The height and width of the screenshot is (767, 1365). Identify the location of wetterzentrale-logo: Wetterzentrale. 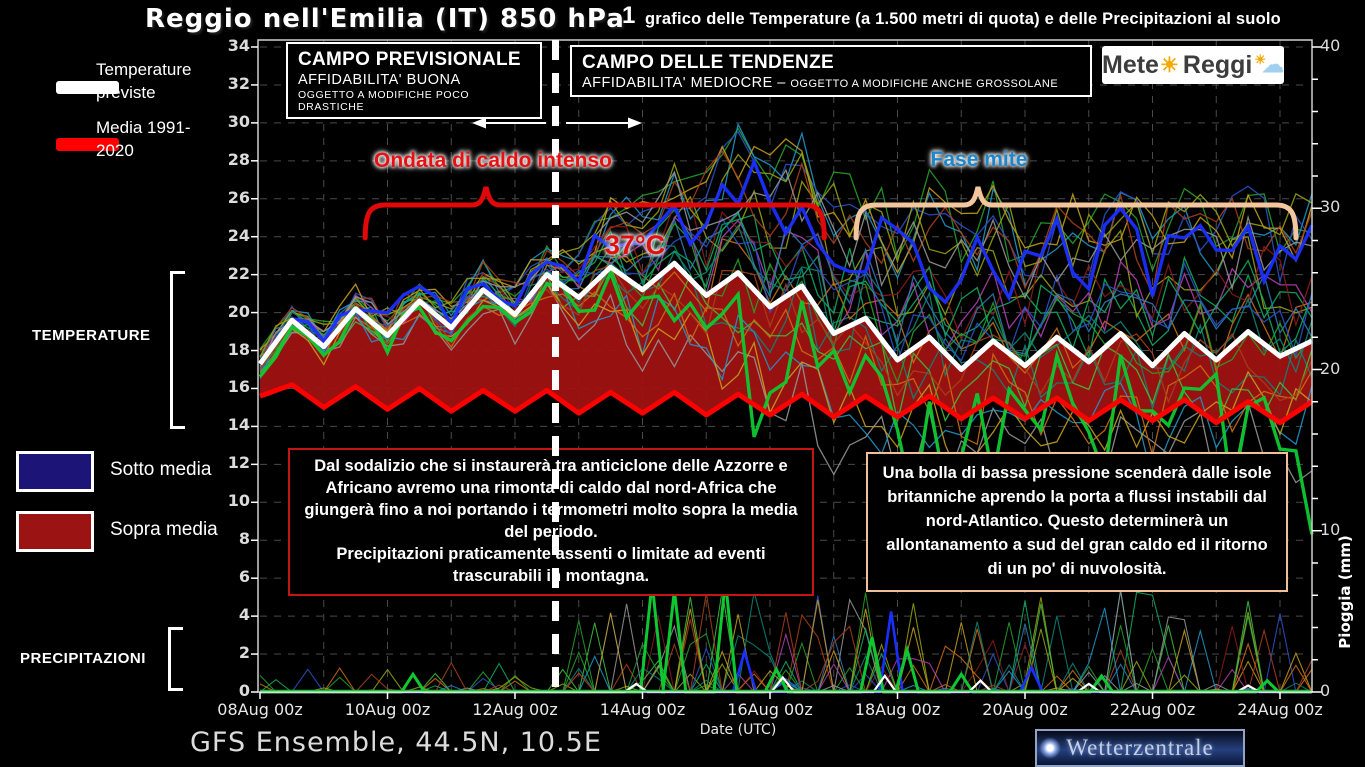
(1140, 748).